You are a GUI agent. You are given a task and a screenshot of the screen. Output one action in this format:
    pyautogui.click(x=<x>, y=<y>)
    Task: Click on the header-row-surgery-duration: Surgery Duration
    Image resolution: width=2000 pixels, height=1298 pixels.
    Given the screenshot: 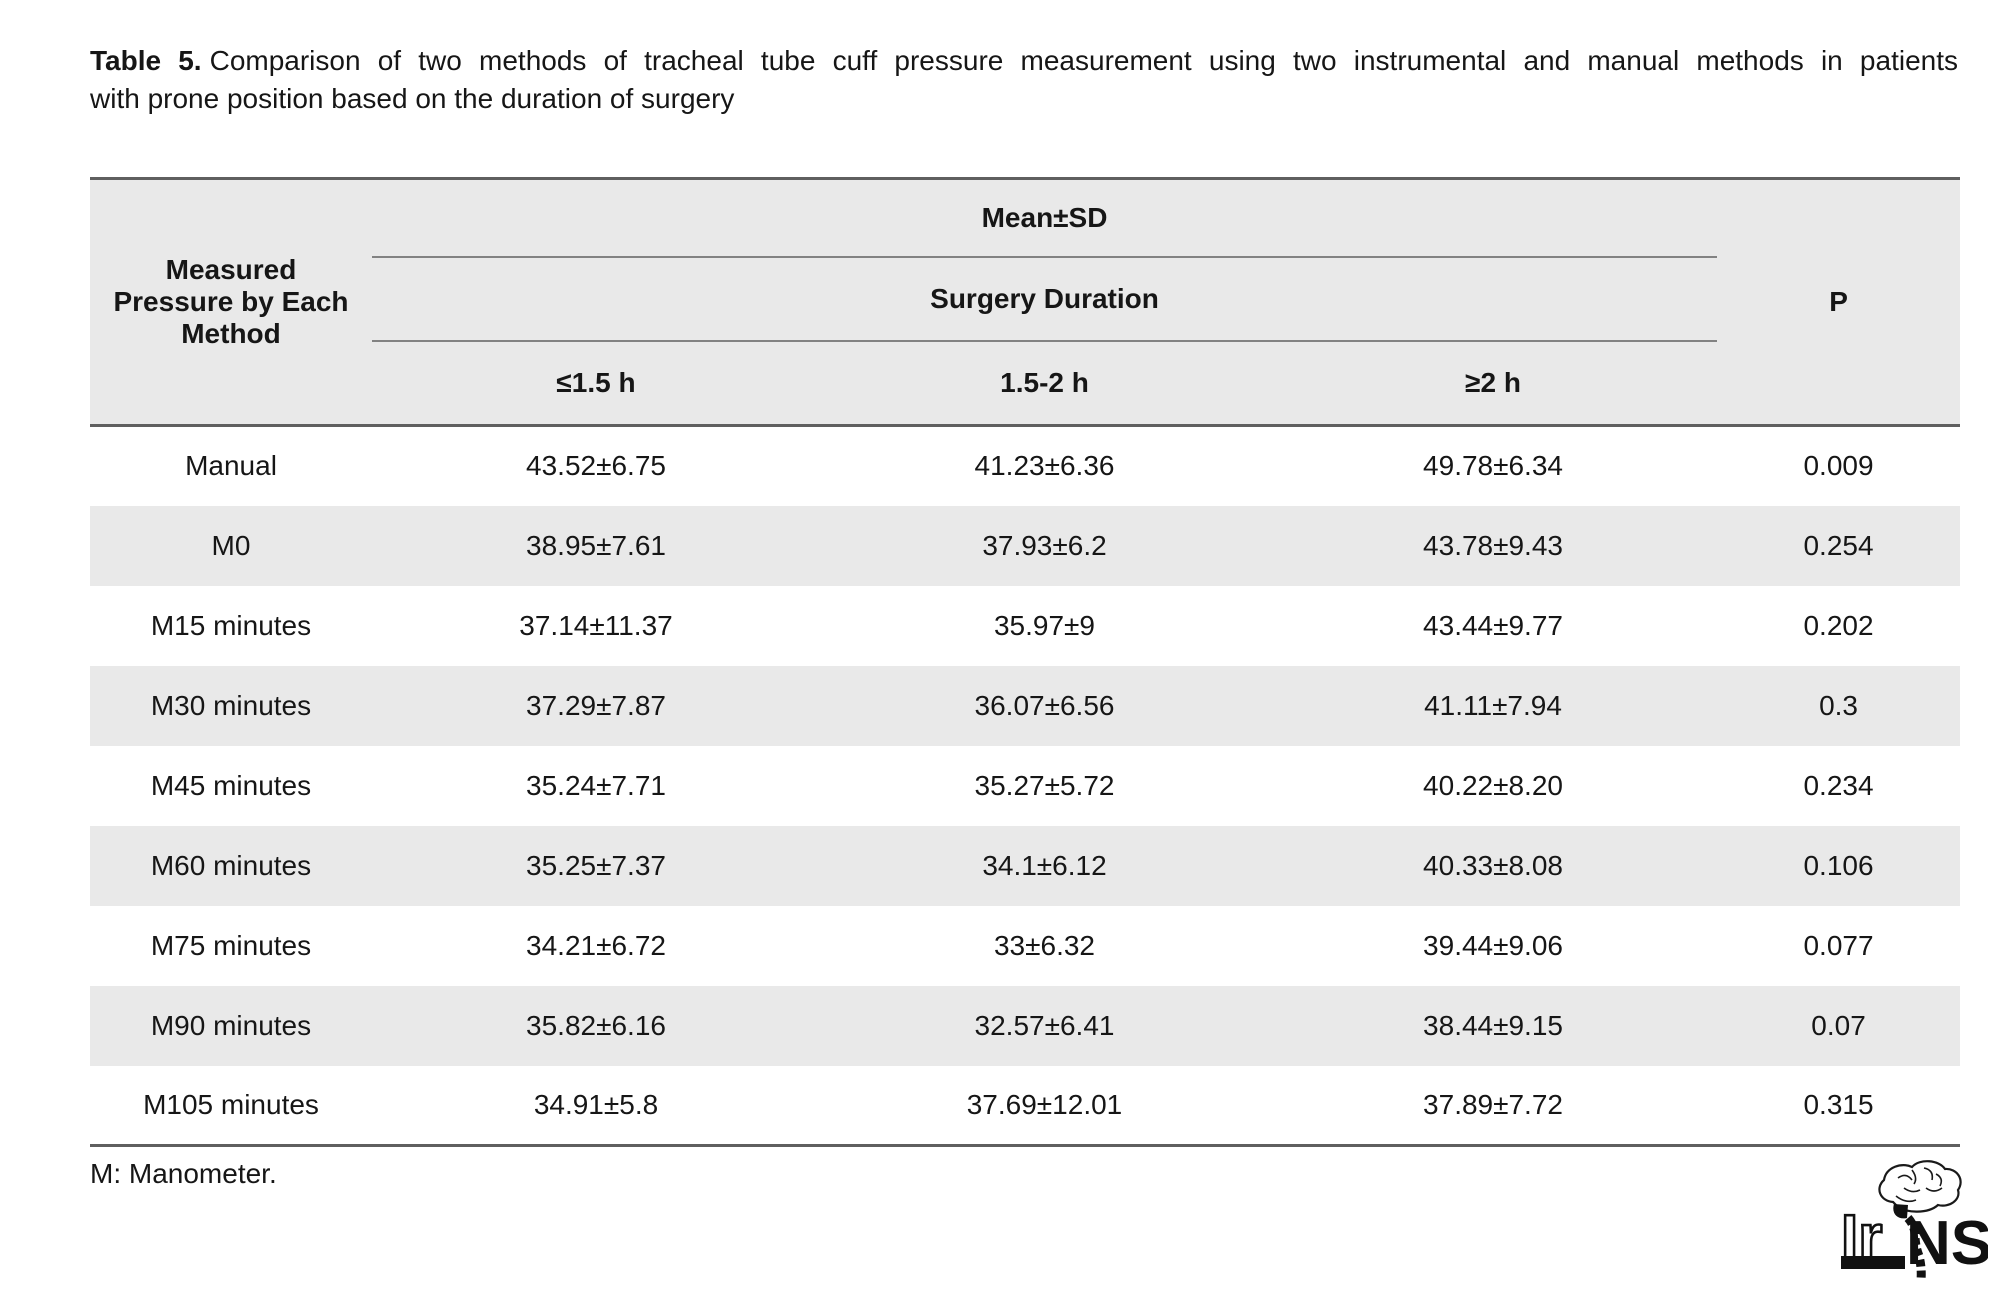 What is the action you would take?
    pyautogui.click(x=1025, y=299)
    